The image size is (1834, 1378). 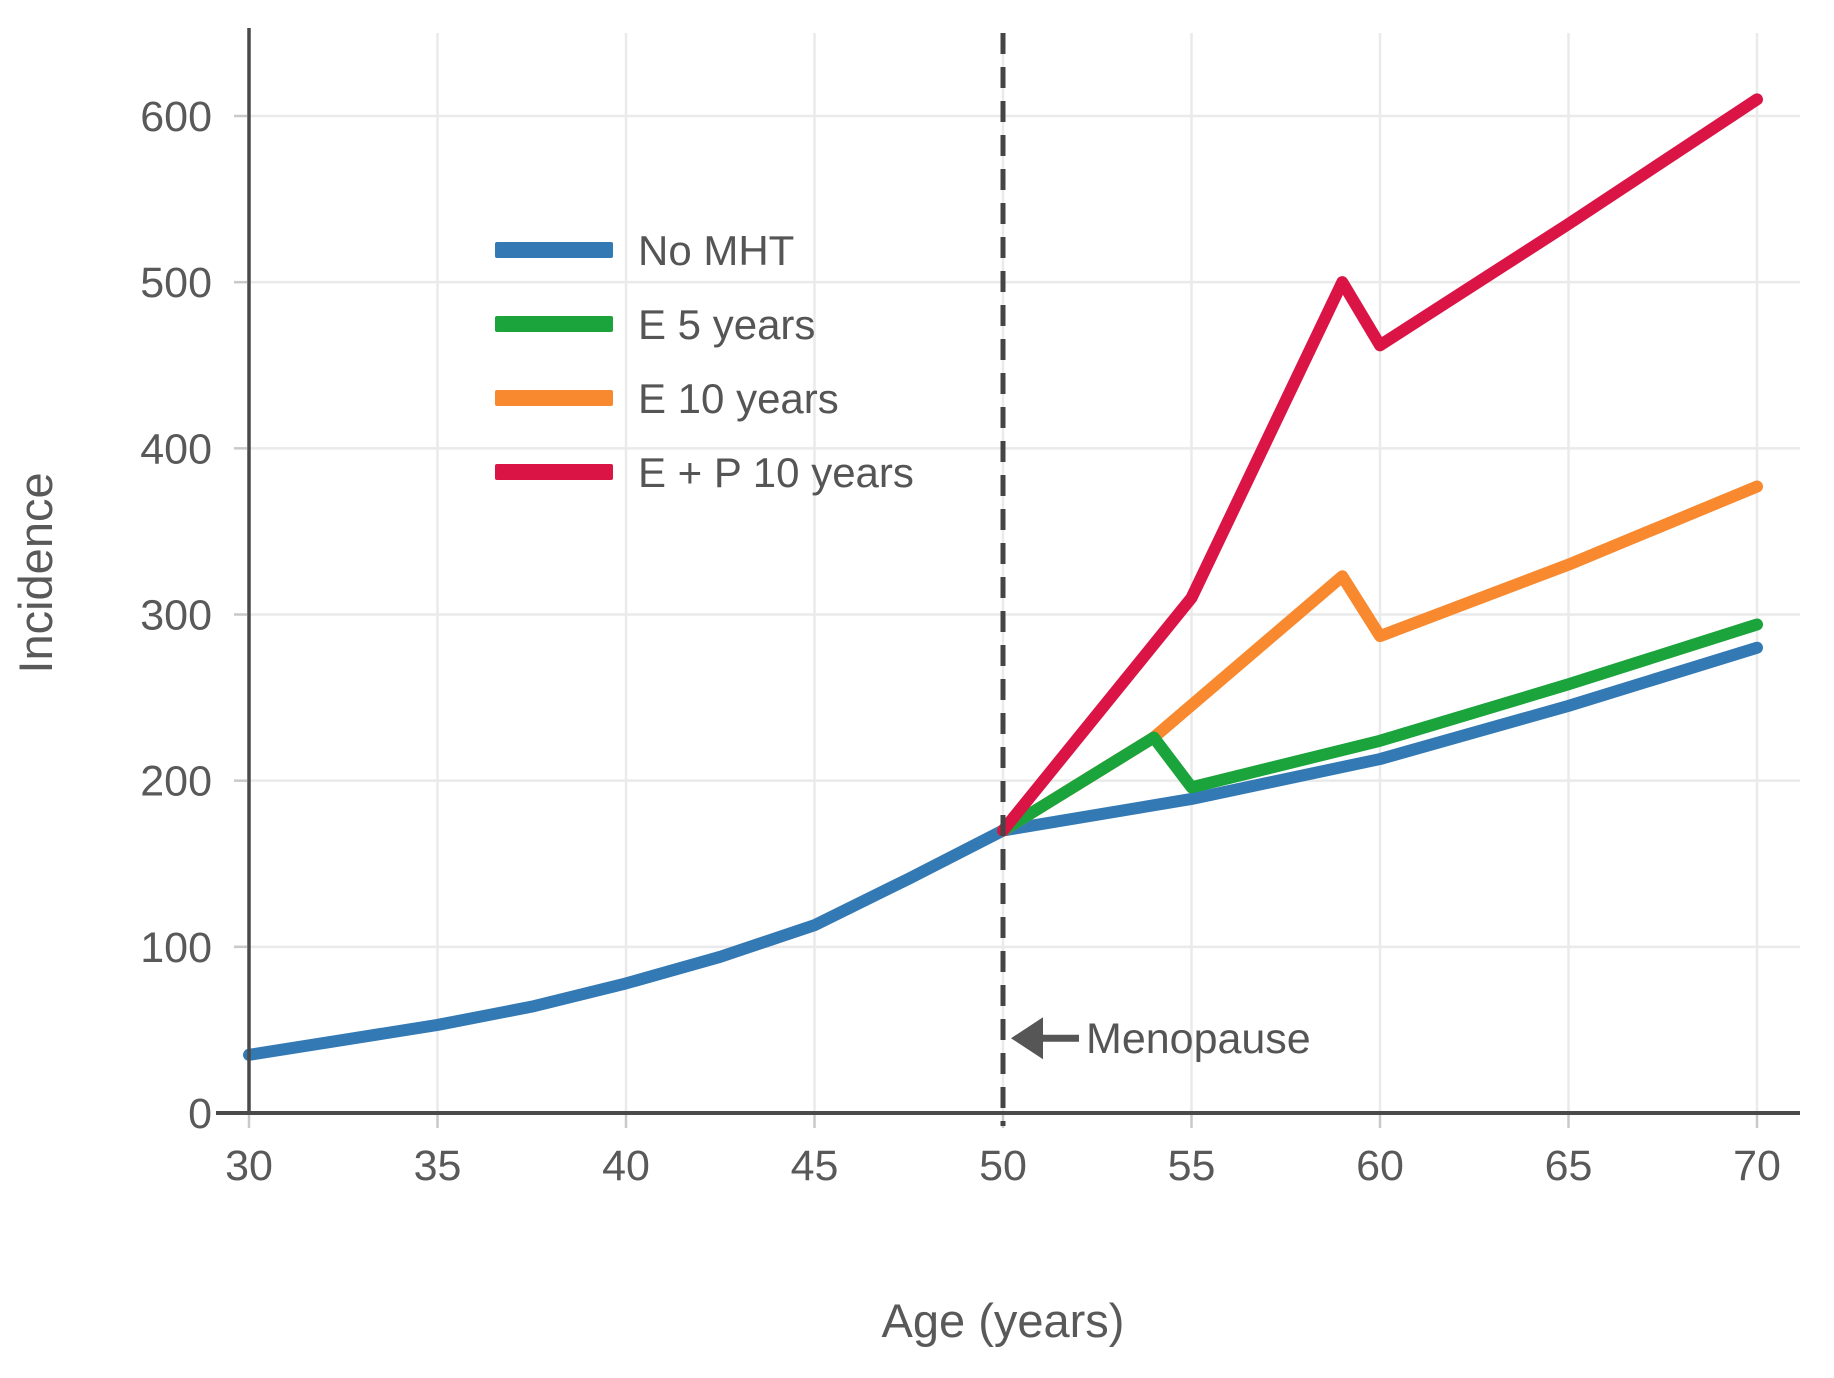 I want to click on menopause-annotation: Menopause, so click(x=1161, y=1039).